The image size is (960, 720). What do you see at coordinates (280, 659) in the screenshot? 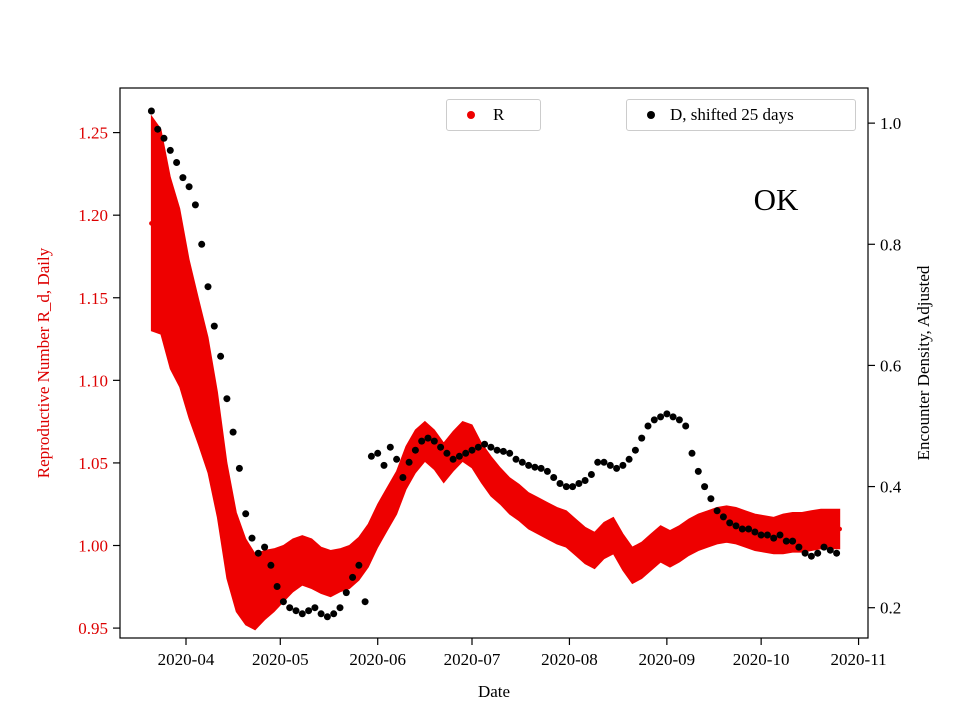
I see `svg-text: 2020-05` at bounding box center [280, 659].